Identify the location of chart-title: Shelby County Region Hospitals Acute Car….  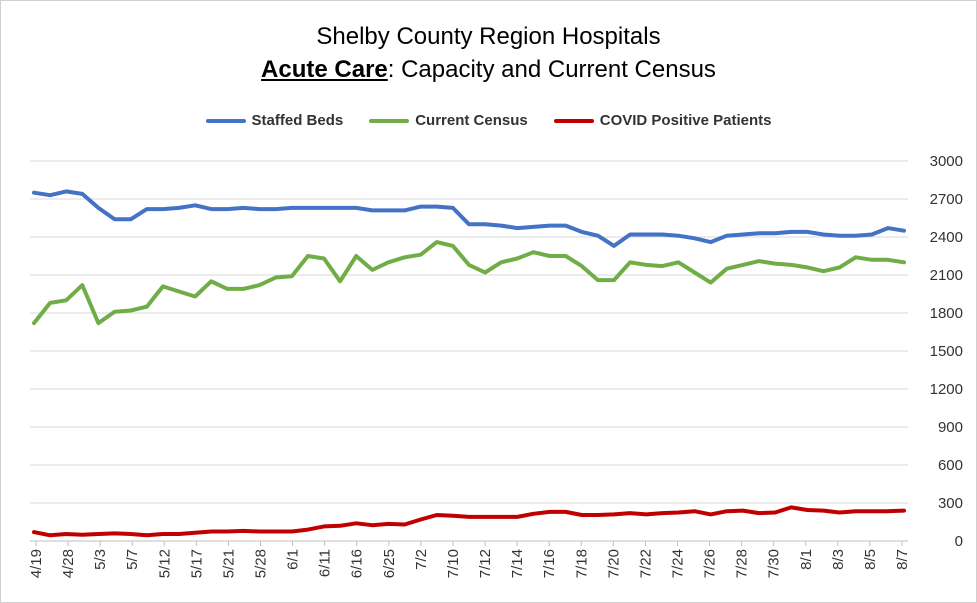
(488, 54).